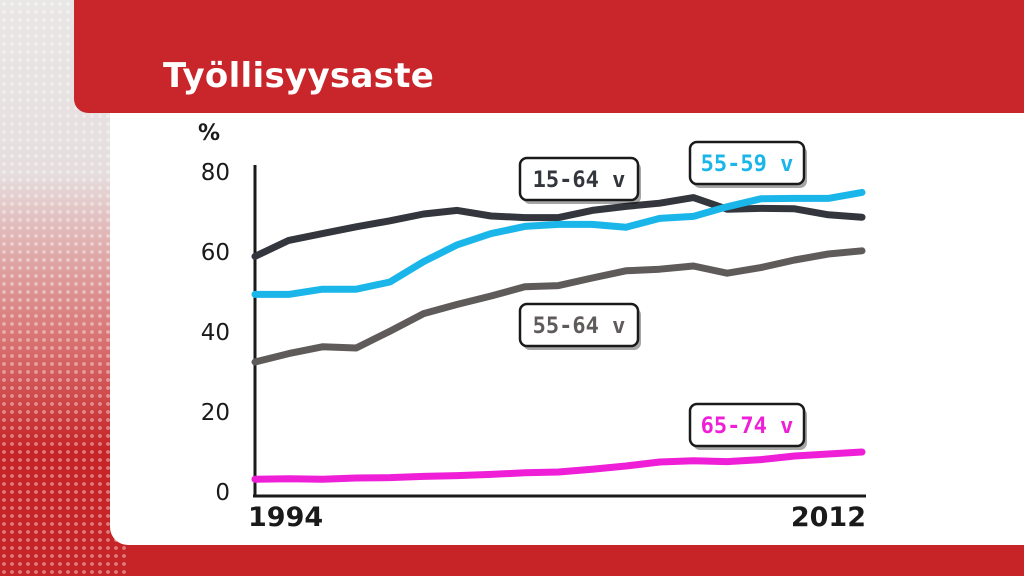  Describe the element at coordinates (558, 465) in the screenshot. I see `series-line-65-74-v` at that location.